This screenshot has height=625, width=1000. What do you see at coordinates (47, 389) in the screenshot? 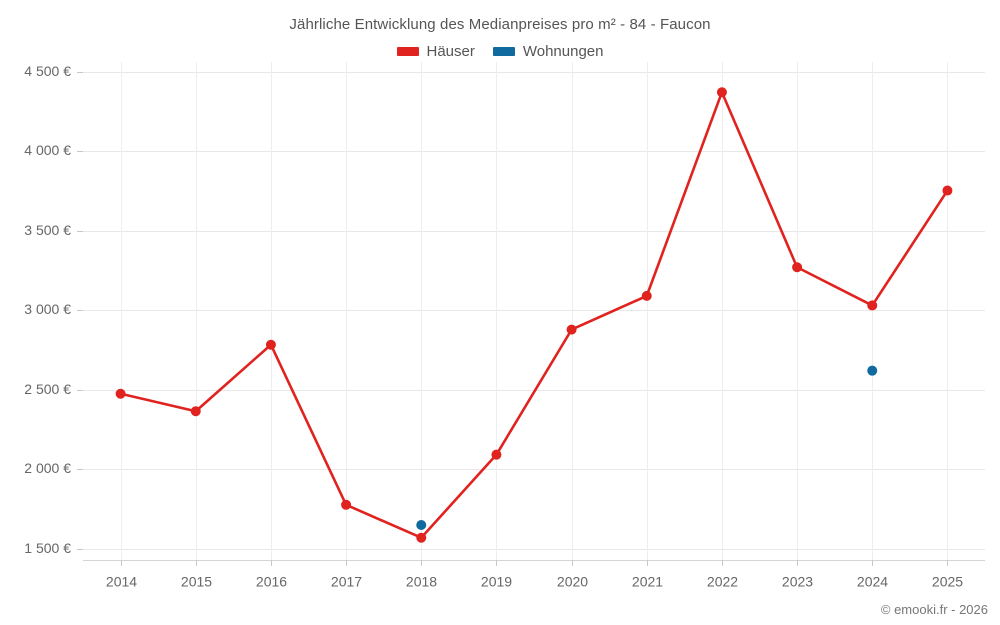
I see `y-tick-label: 2 500 €` at bounding box center [47, 389].